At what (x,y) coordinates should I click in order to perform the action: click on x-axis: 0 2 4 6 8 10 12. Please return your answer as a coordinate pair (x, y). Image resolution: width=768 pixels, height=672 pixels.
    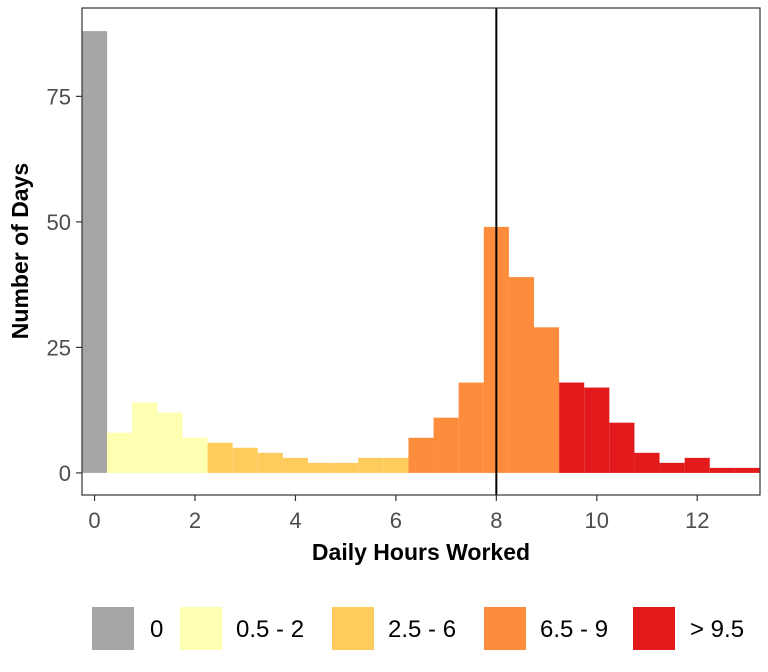
    Looking at the image, I should click on (398, 514).